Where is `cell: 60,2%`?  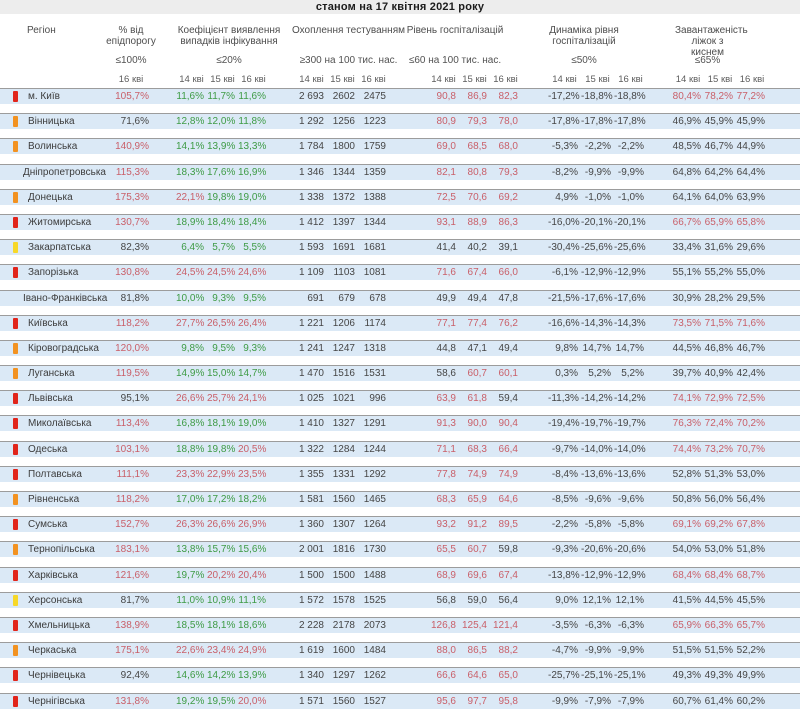
cell: 60,2% is located at coordinates (750, 701).